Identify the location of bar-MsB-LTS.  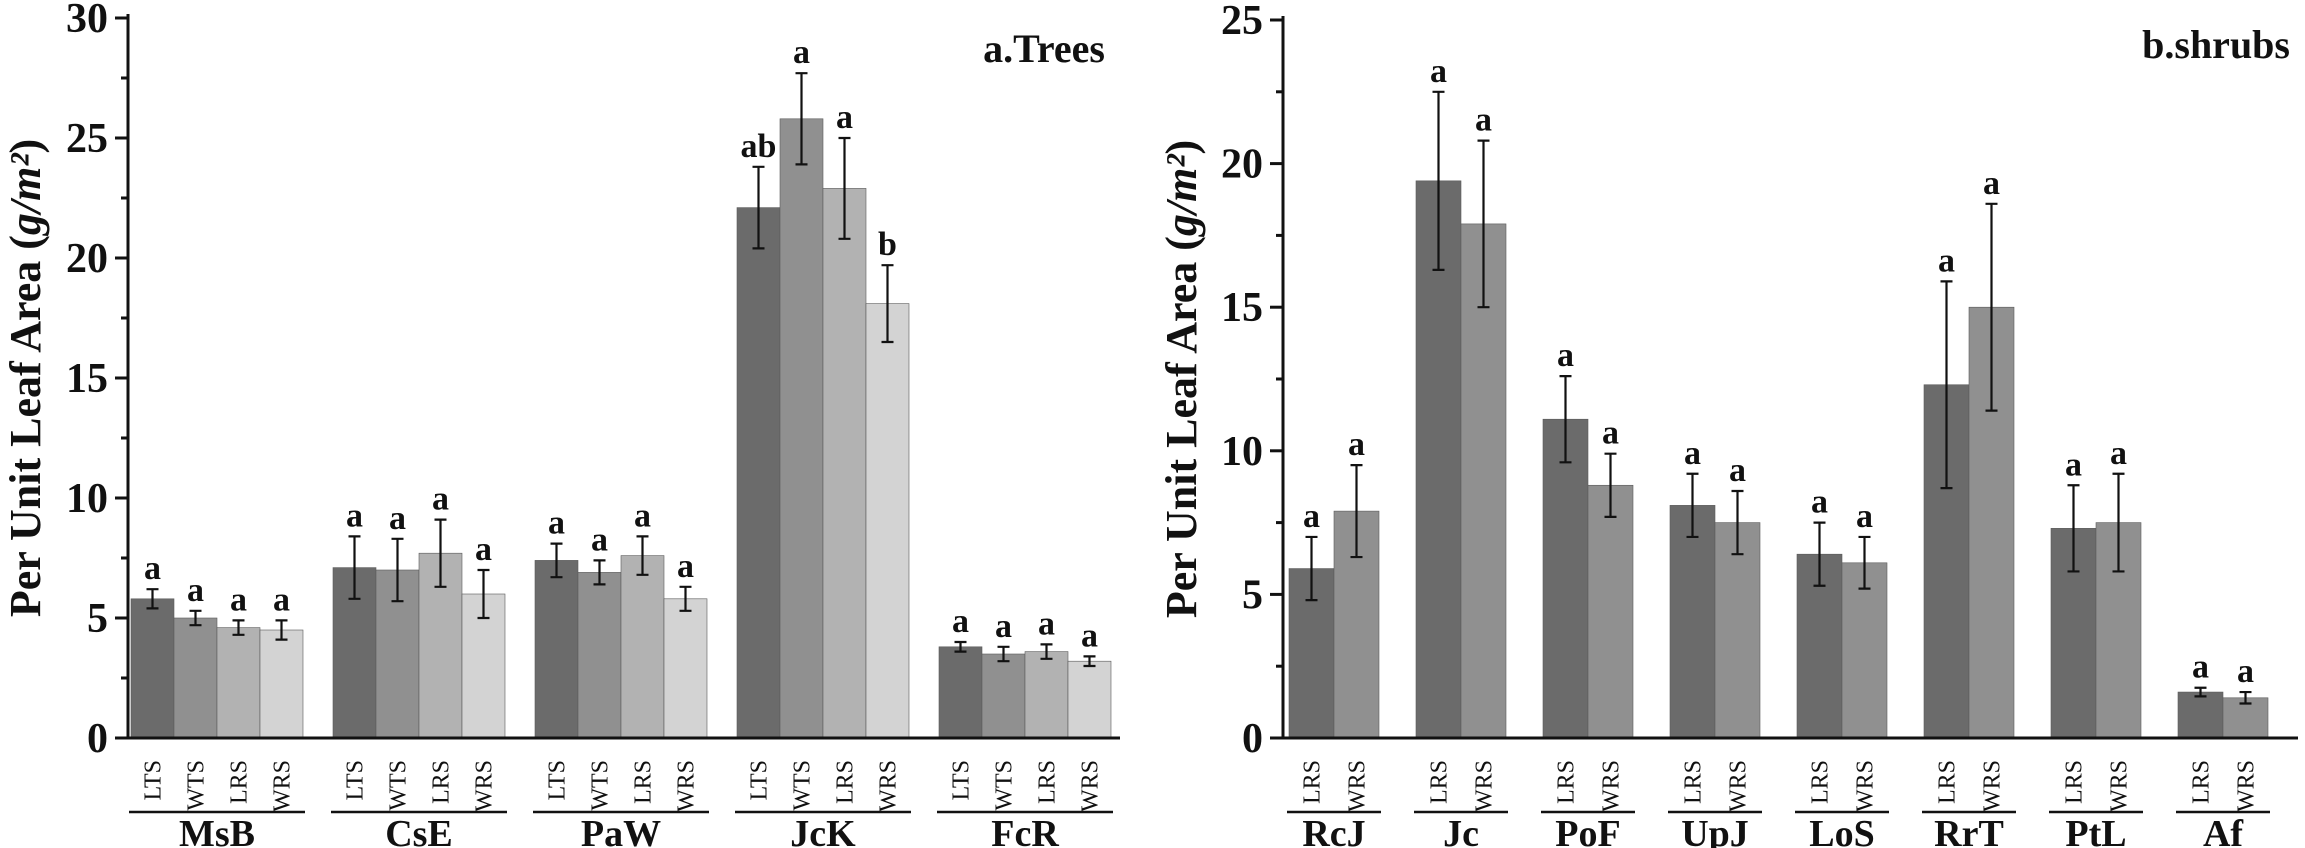
(152, 668).